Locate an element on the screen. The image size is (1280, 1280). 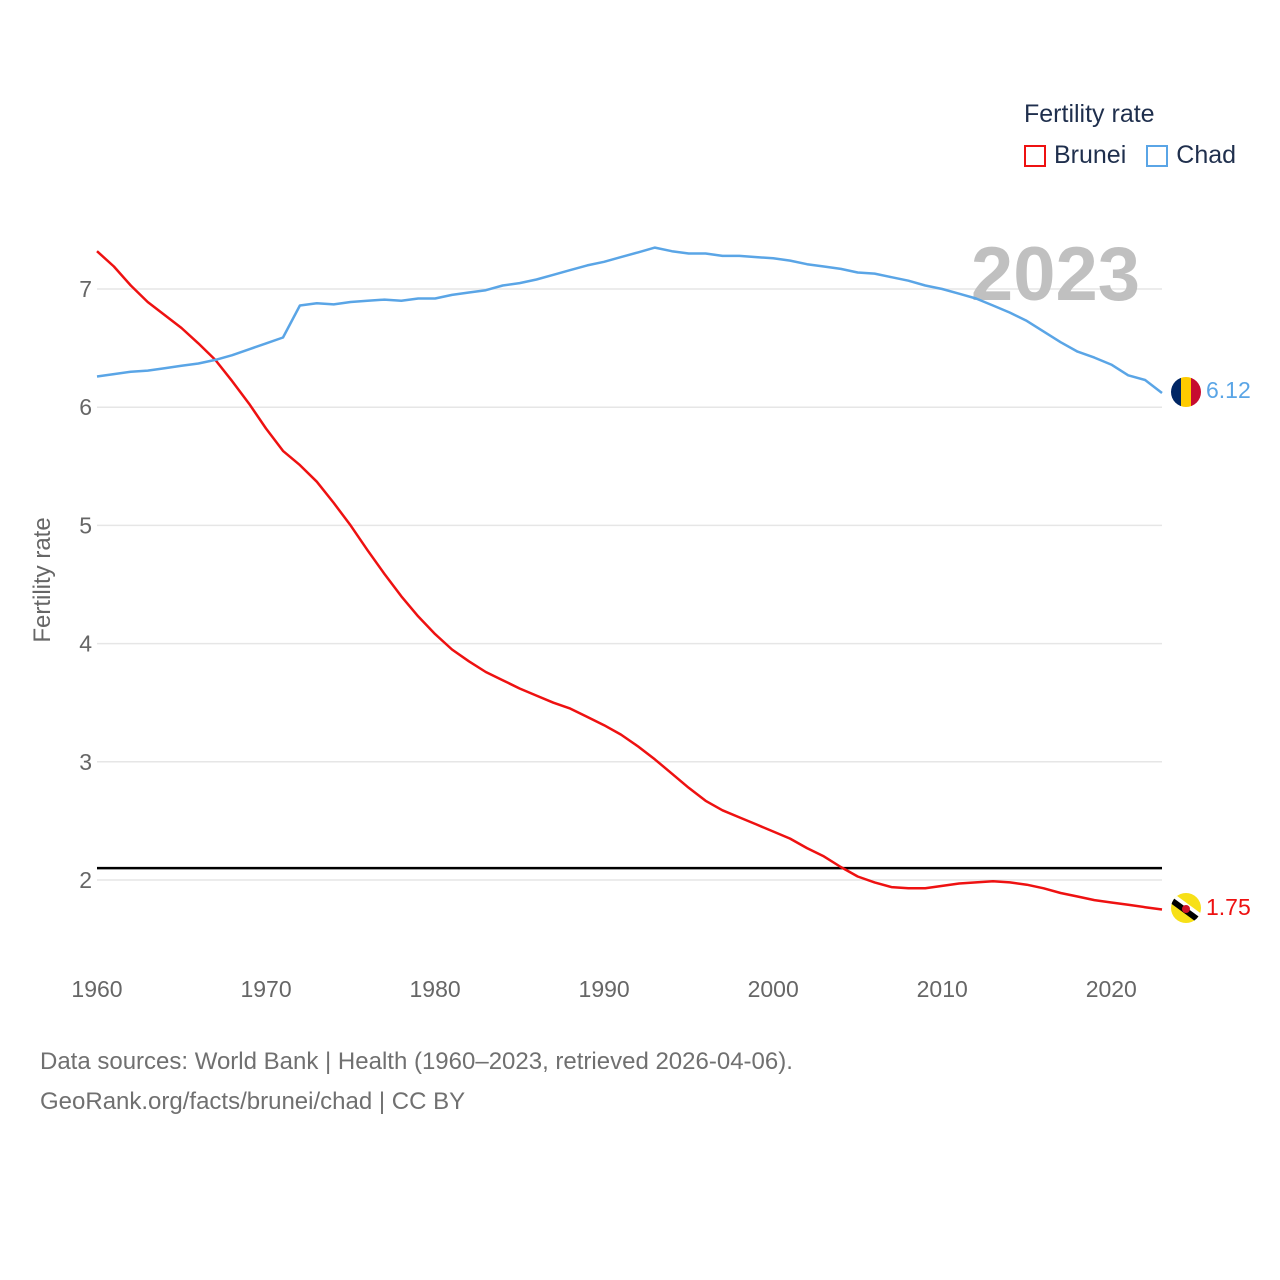
legend-swatch-brunei is located at coordinates (1035, 155).